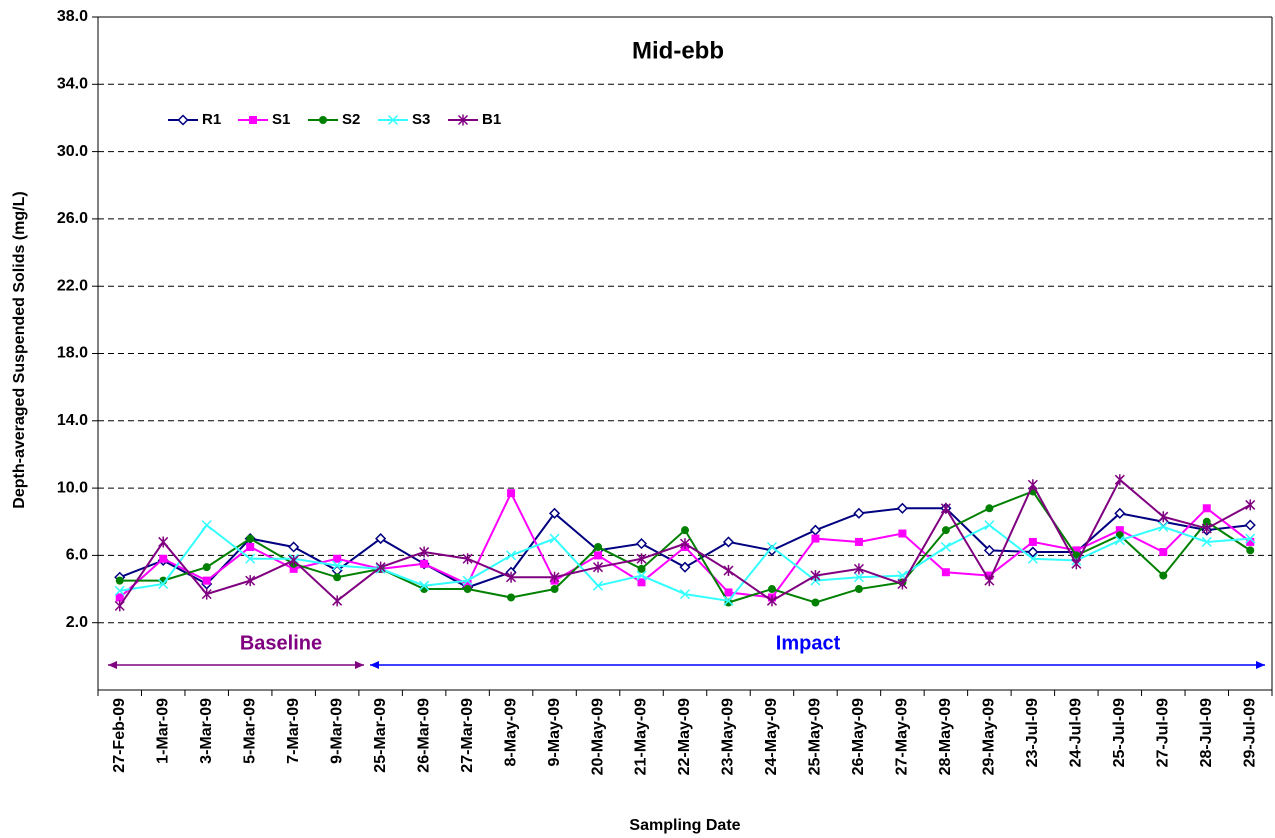  Describe the element at coordinates (19, 349) in the screenshot. I see `y-axis-label: Depth-averaged Suspended Solids (mg/L)` at that location.